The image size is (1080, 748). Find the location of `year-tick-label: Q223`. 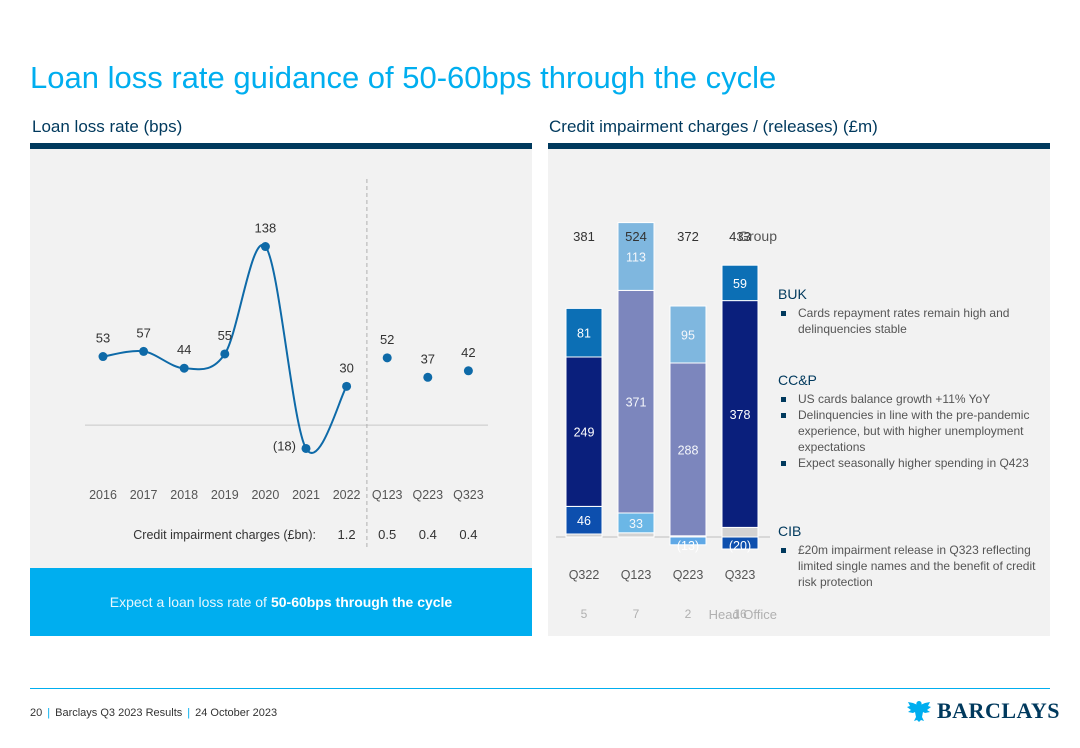

year-tick-label: Q223 is located at coordinates (428, 495).